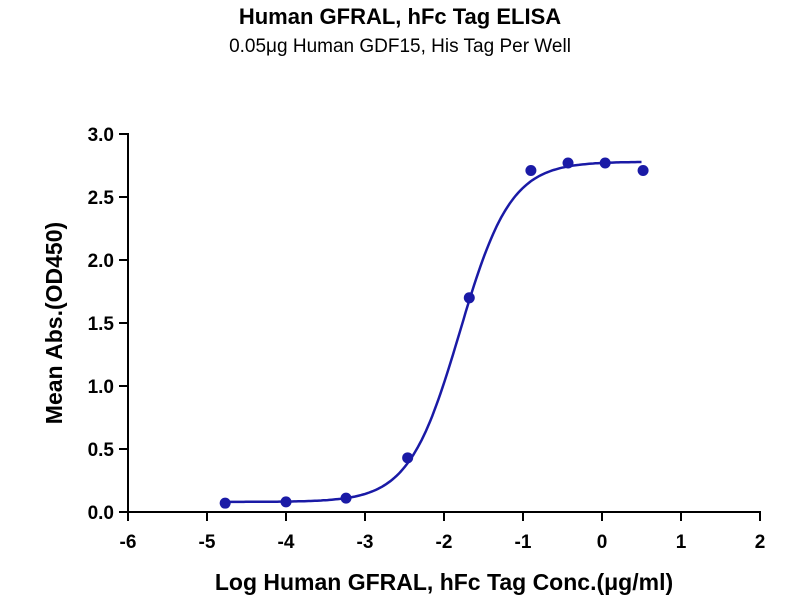 The image size is (800, 600). I want to click on y-tick-label: 0.0, so click(101, 513).